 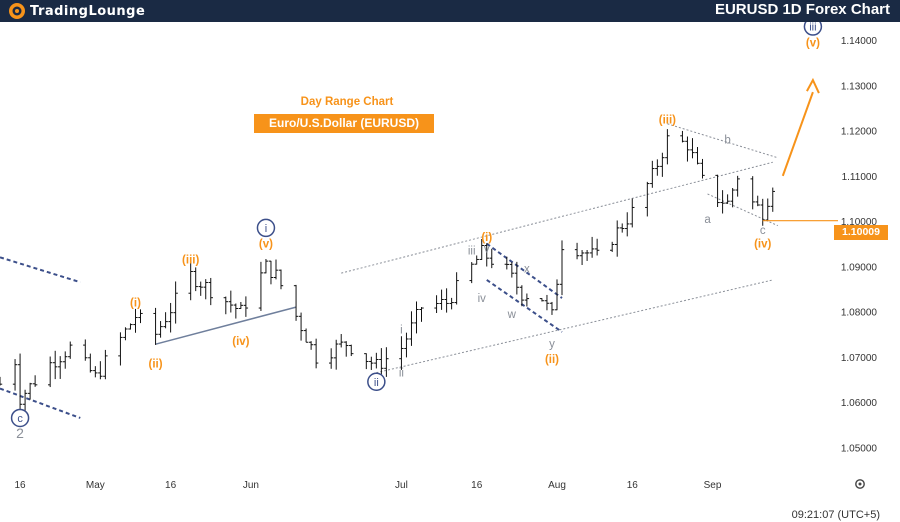 What do you see at coordinates (797, 134) in the screenshot?
I see `projection-arrow-line` at bounding box center [797, 134].